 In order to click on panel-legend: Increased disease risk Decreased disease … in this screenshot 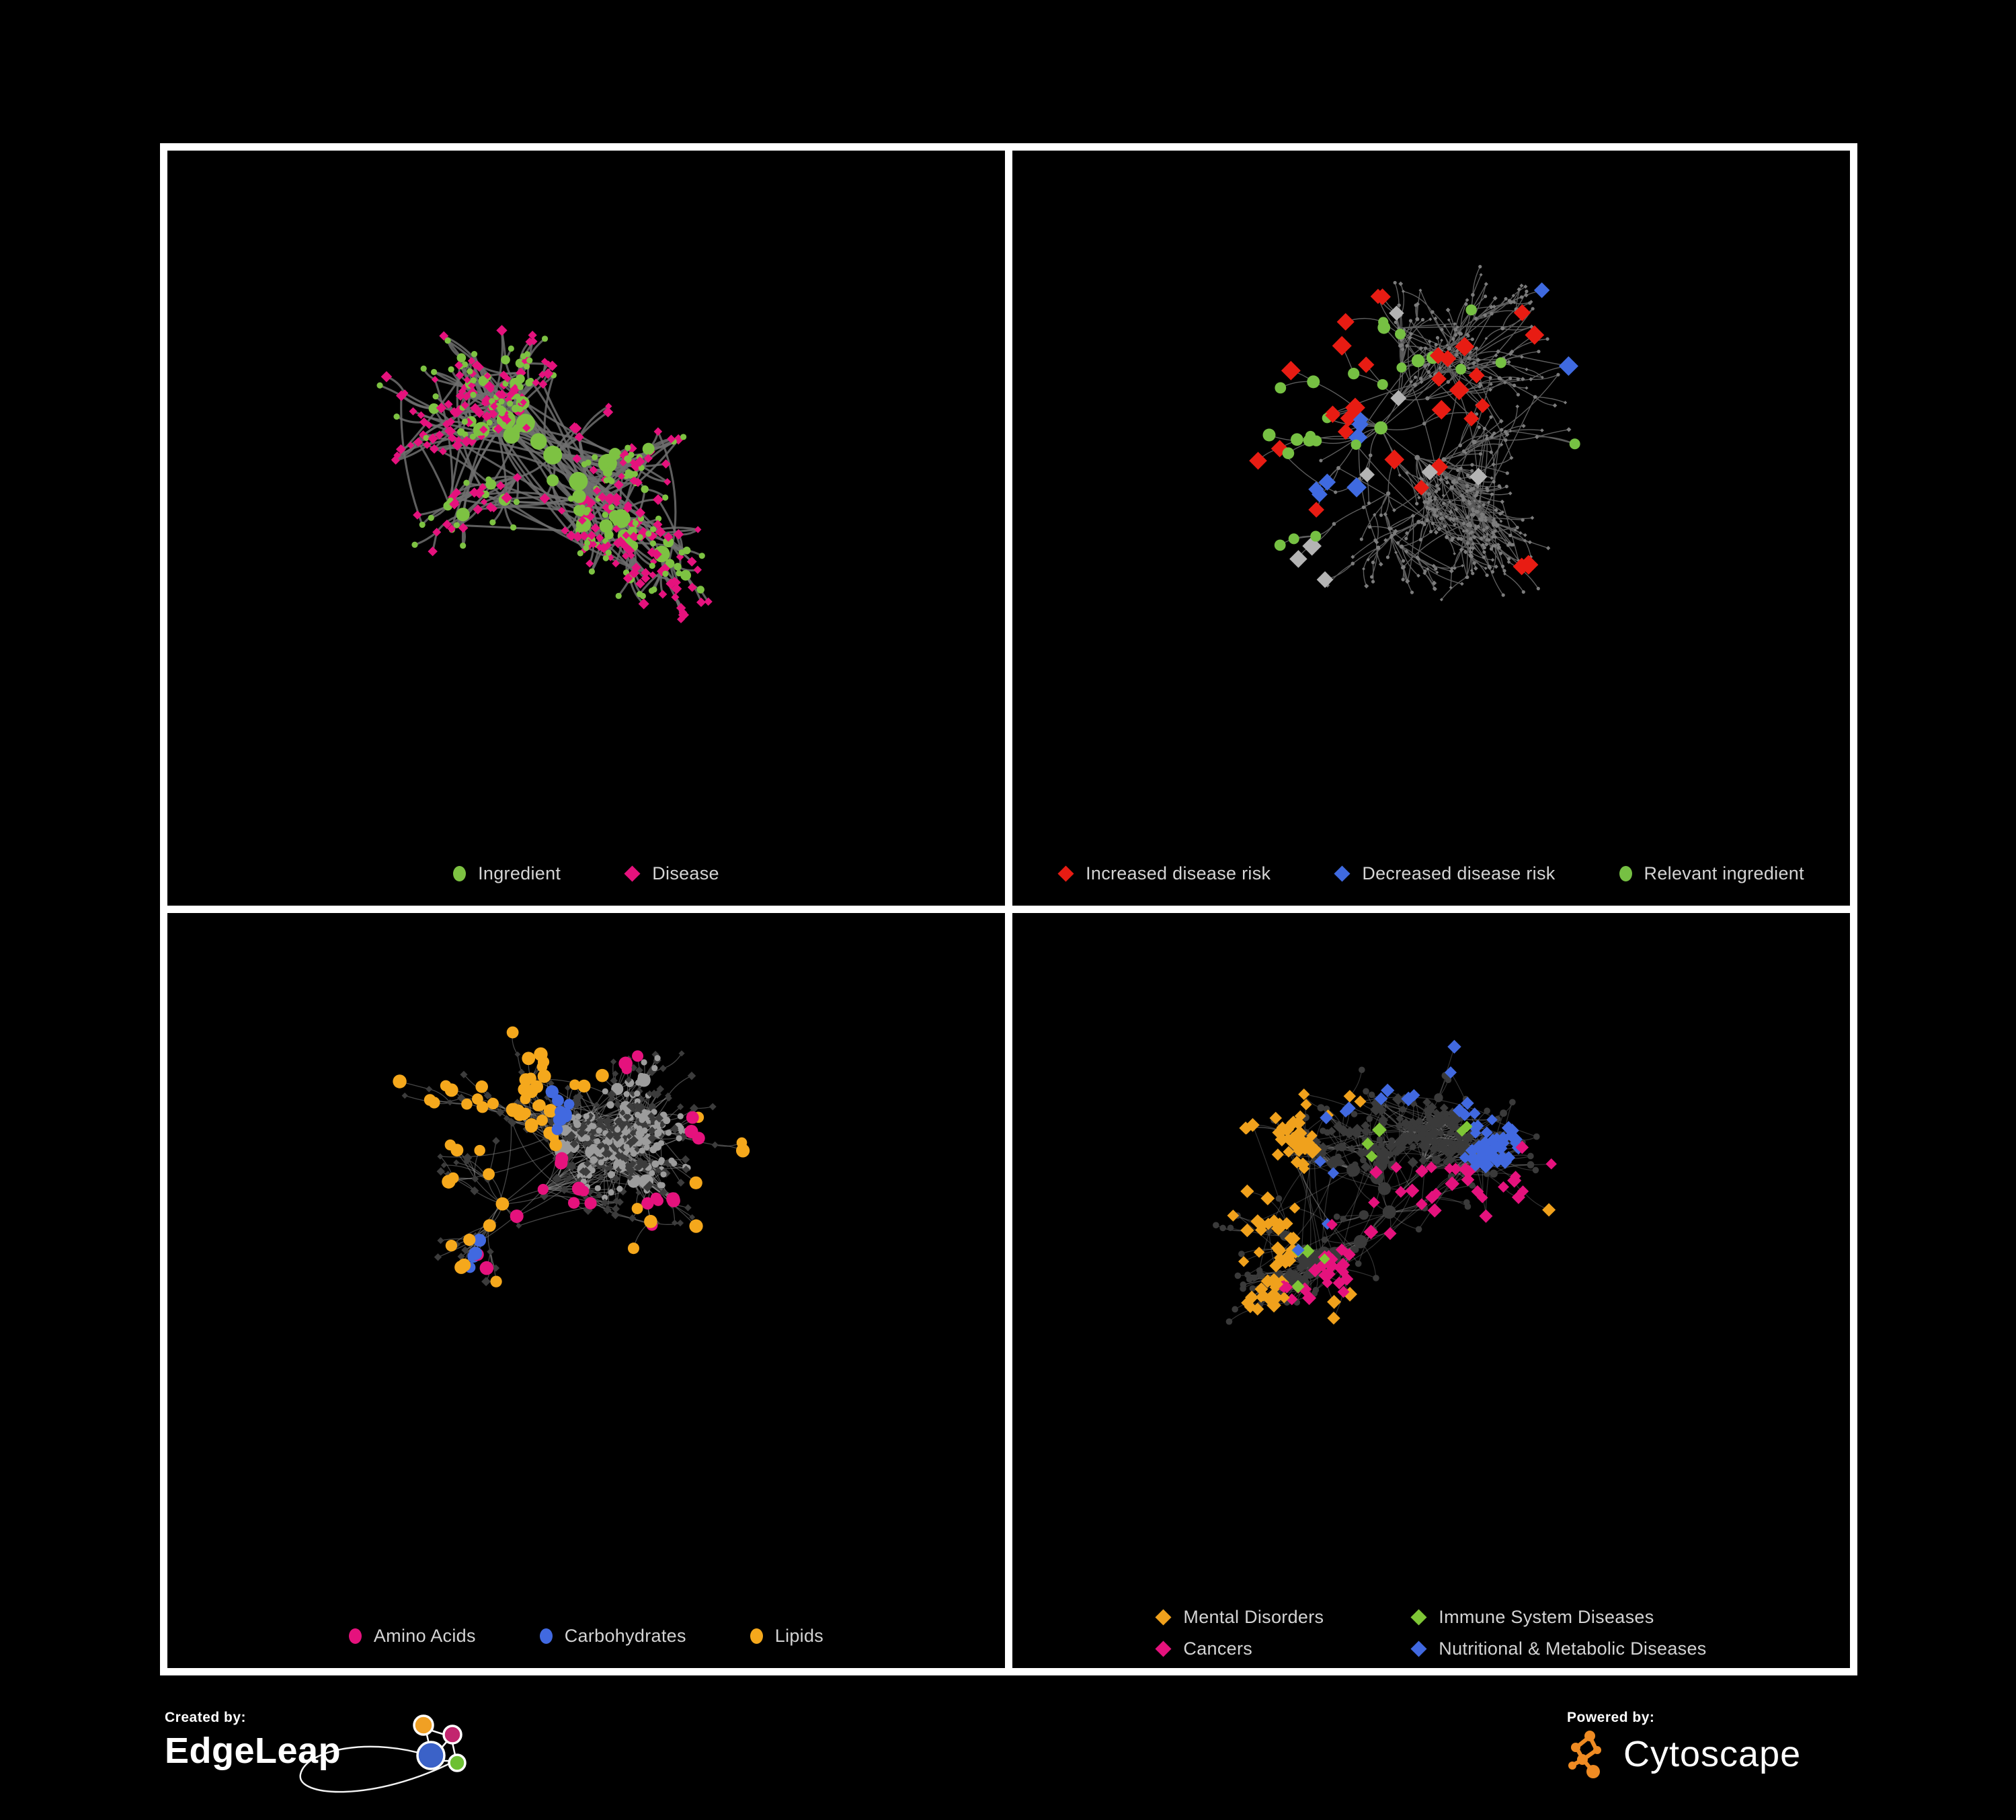, I will do `click(1431, 873)`.